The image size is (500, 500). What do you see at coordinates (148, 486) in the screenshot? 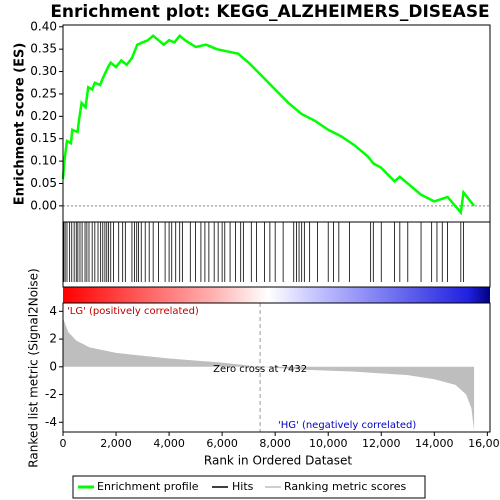
I see `legend-label: Enrichment profile` at bounding box center [148, 486].